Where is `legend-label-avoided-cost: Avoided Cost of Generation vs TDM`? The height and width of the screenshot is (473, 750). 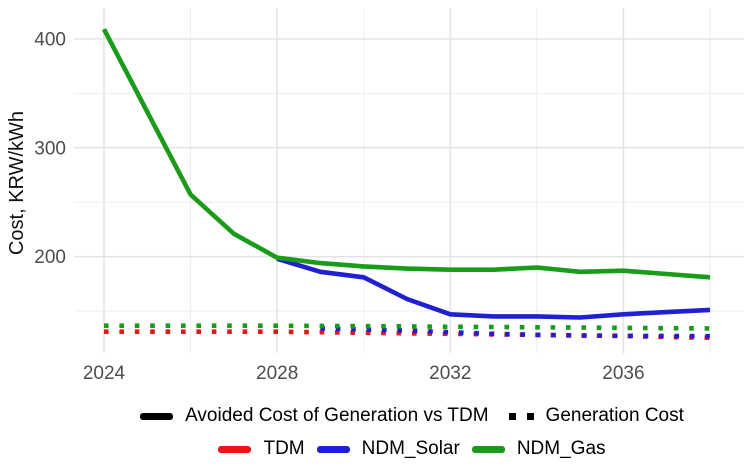
legend-label-avoided-cost: Avoided Cost of Generation vs TDM is located at coordinates (337, 415).